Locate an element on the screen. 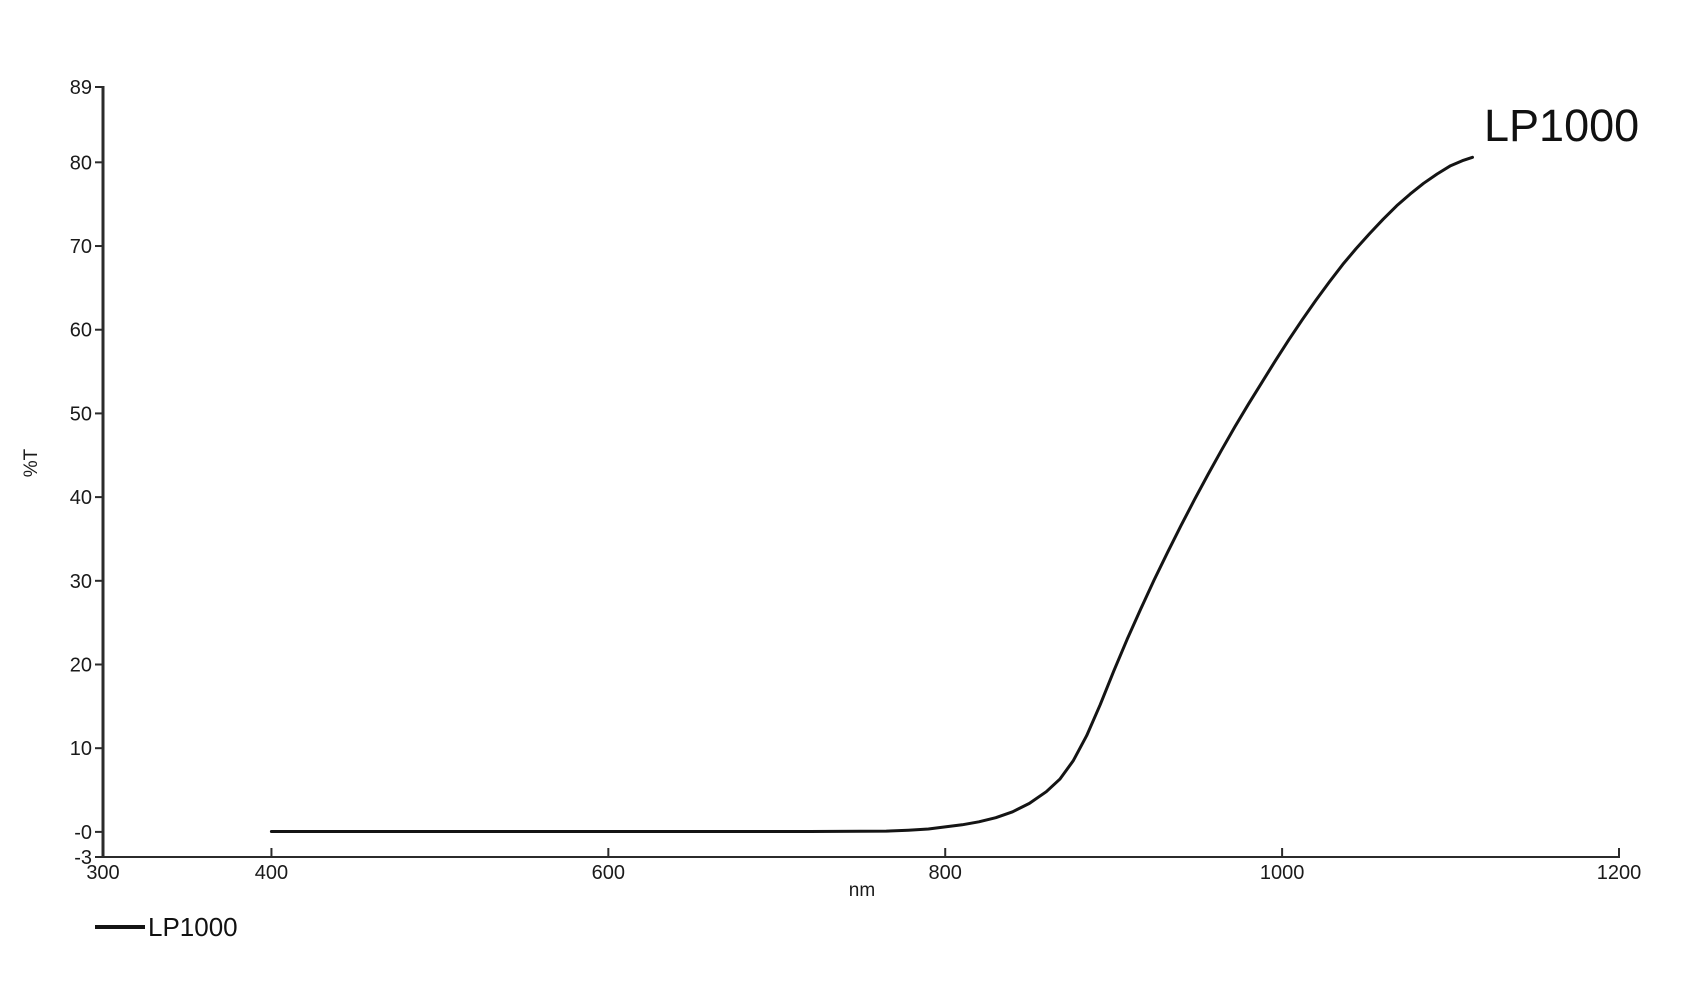 The width and height of the screenshot is (1702, 999). y-tick-label-89: 89 is located at coordinates (81, 88).